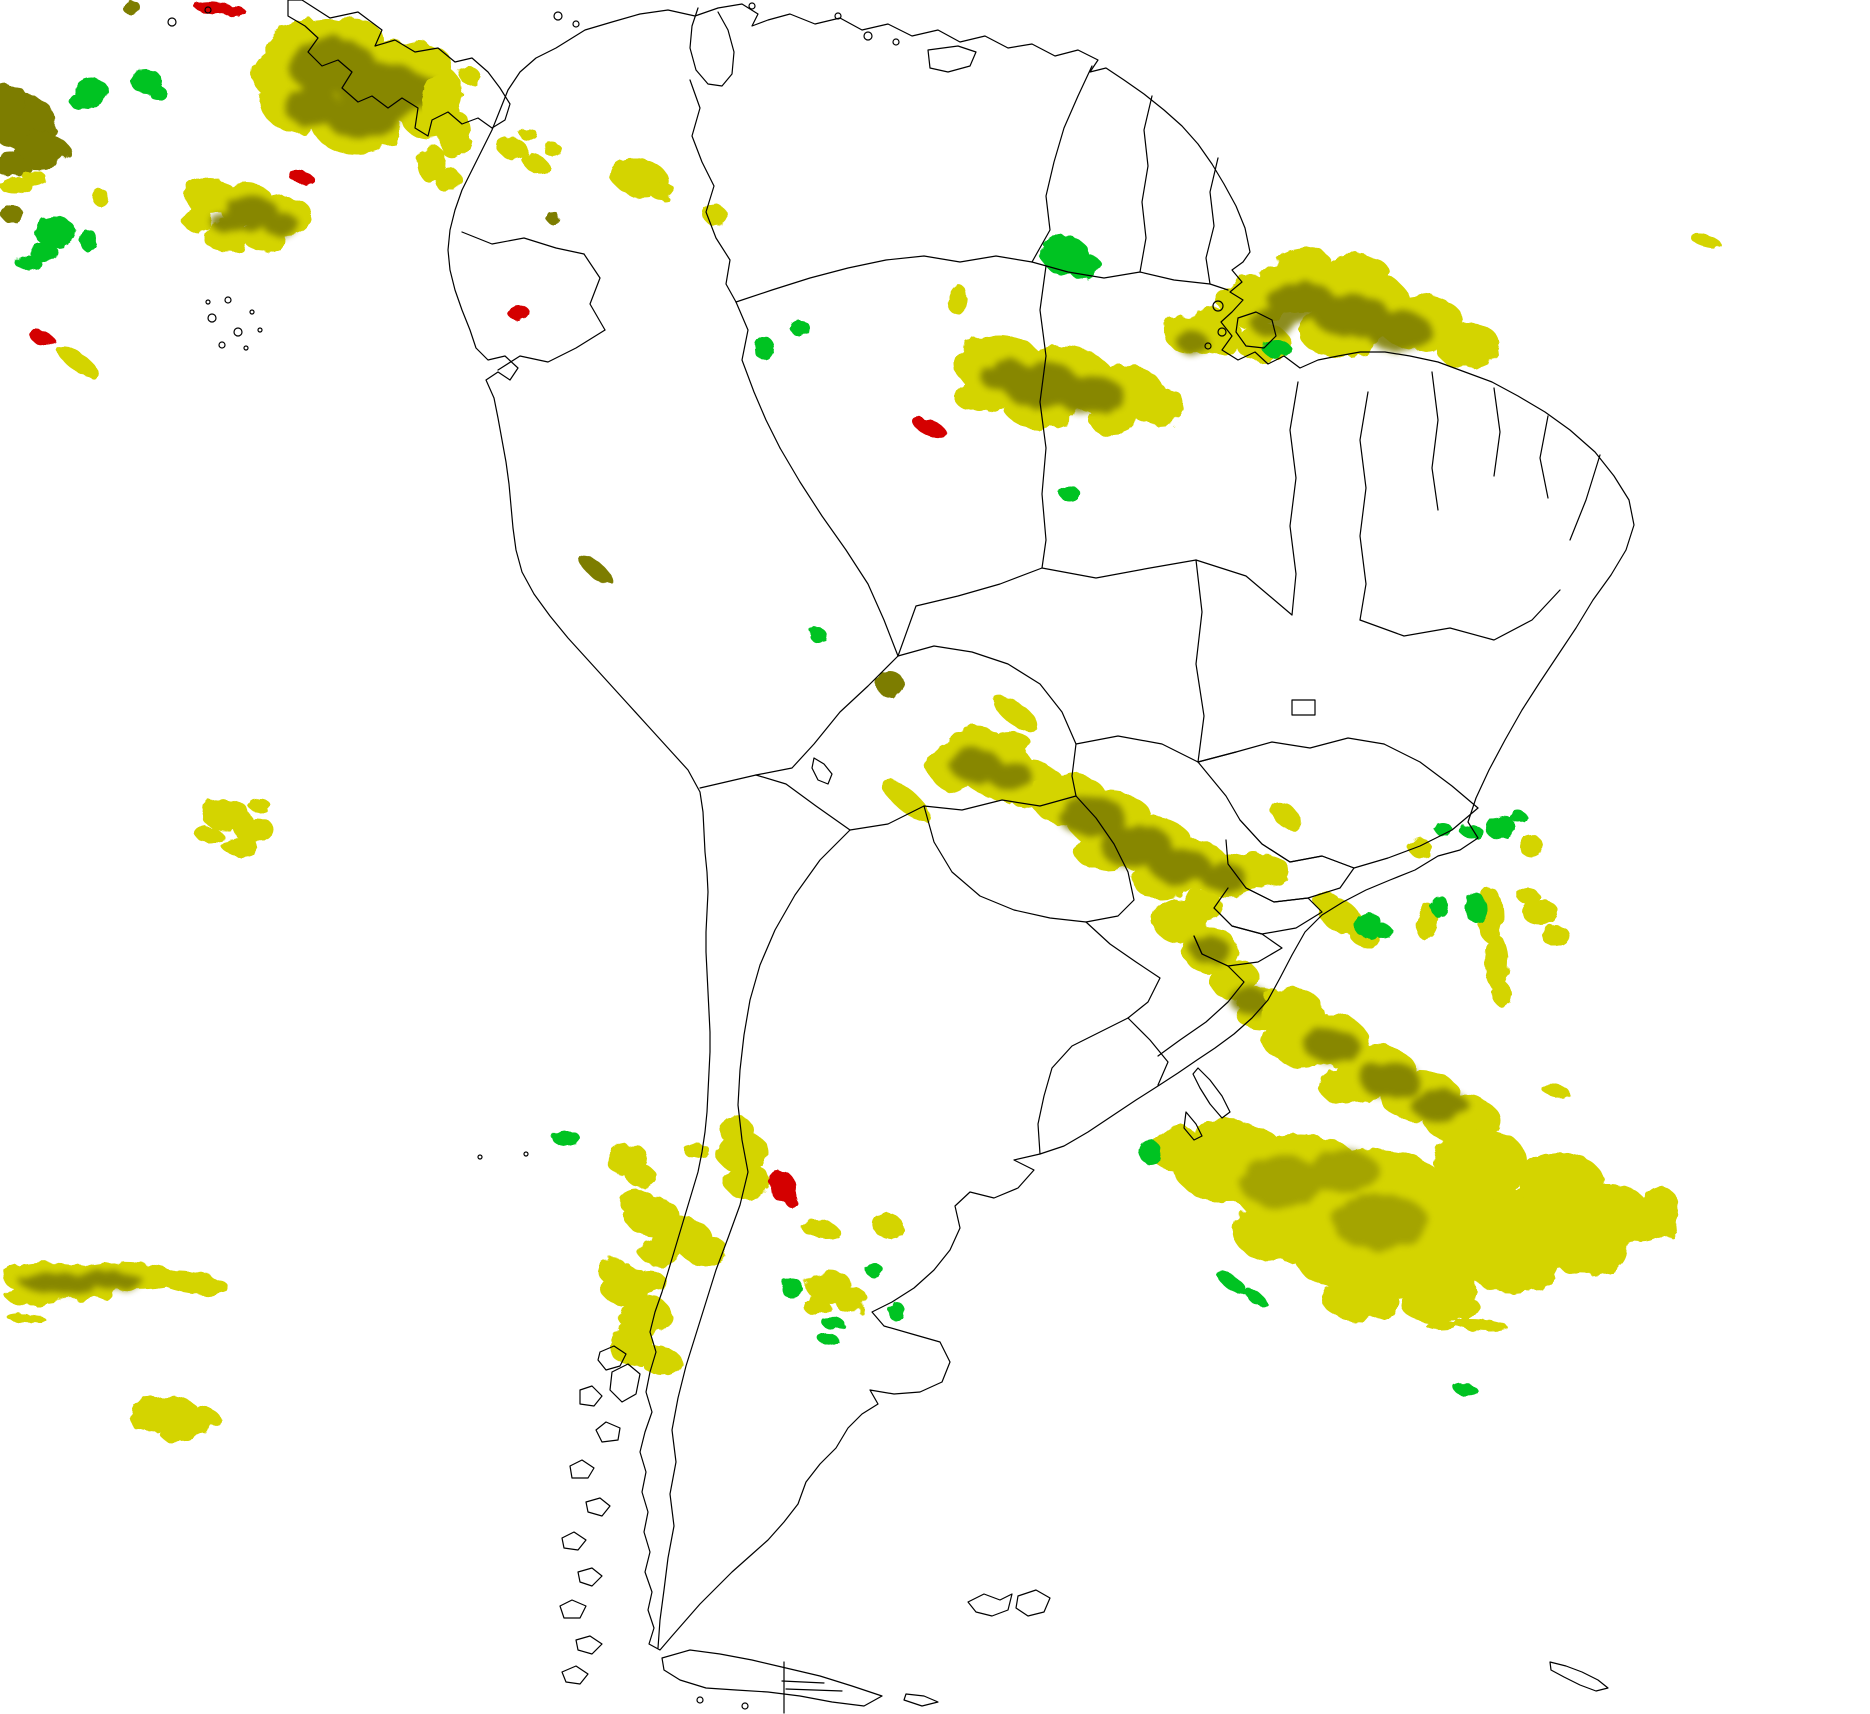  What do you see at coordinates (836, 1292) in the screenshot?
I see `cloud-yellow-argentina-cluster` at bounding box center [836, 1292].